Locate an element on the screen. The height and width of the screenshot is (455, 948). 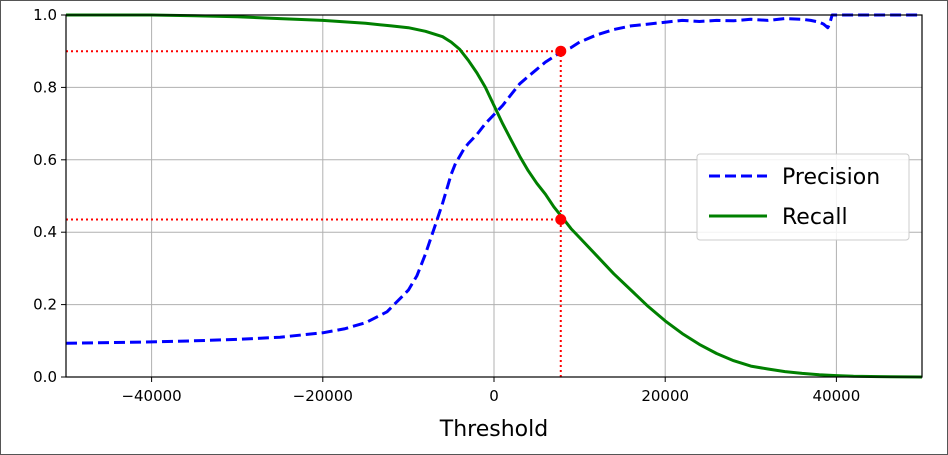
y-tick-label: 0.2 is located at coordinates (45, 305).